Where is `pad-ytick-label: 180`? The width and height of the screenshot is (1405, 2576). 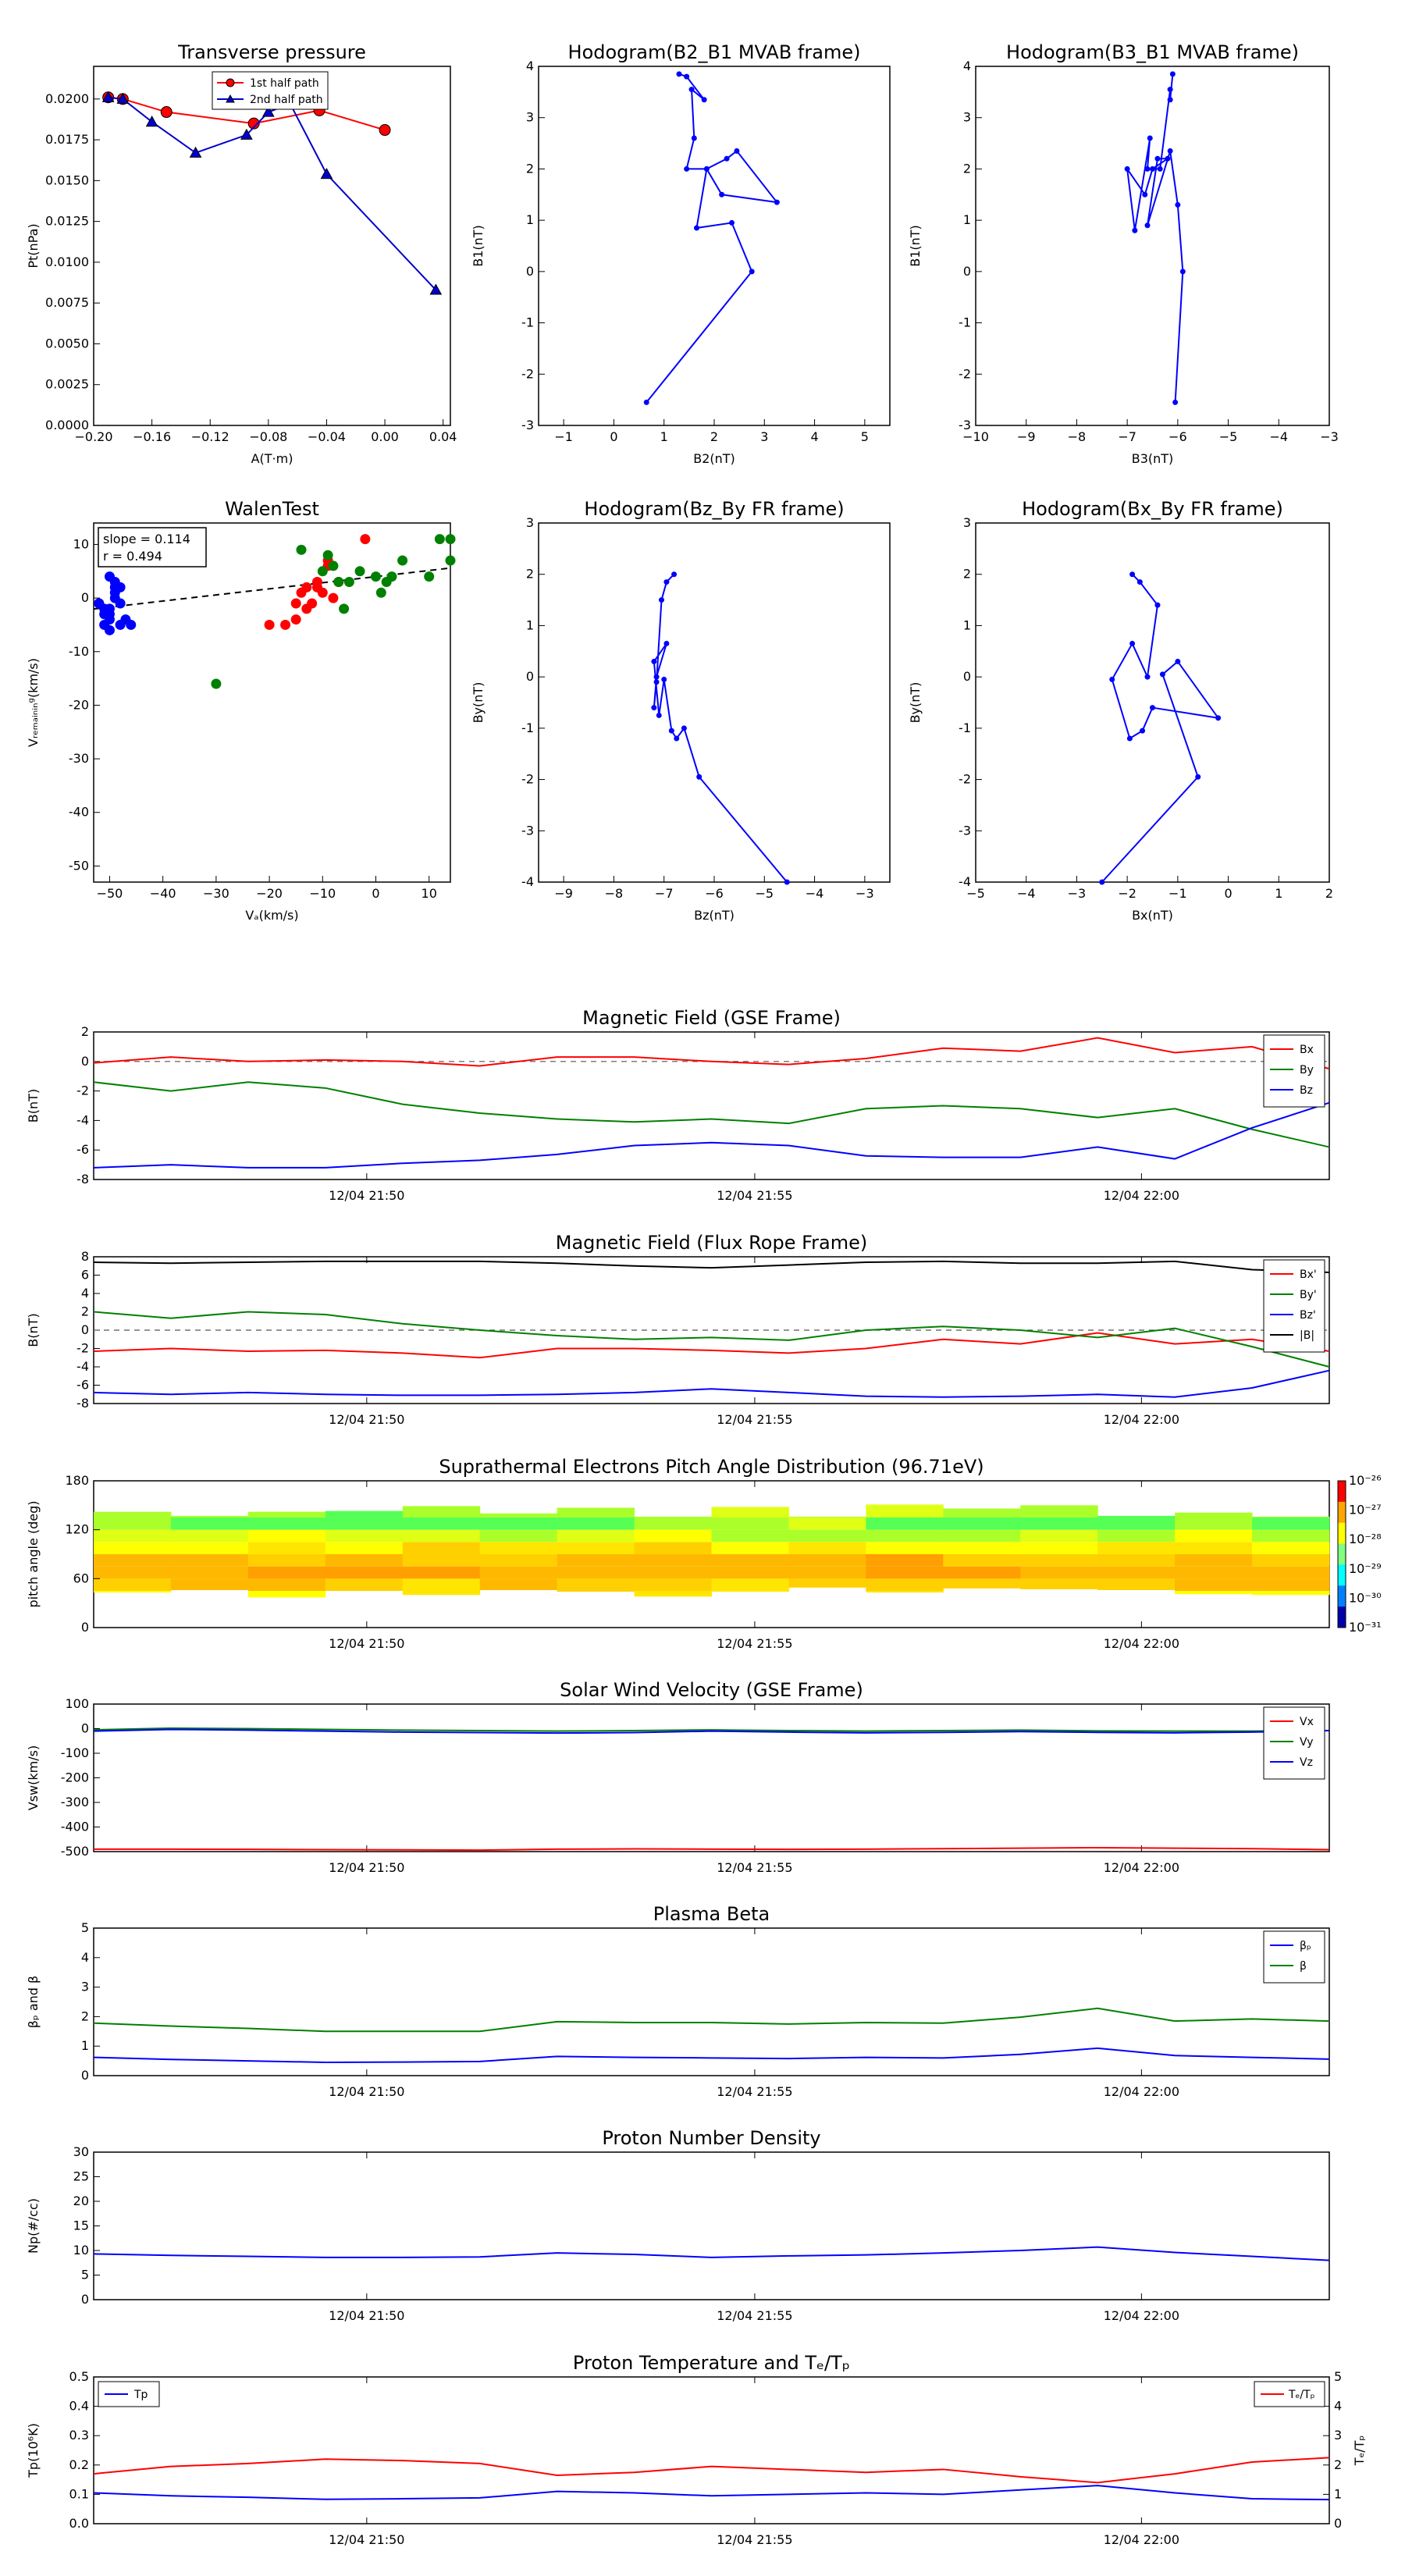
pad-ytick-label: 180 is located at coordinates (77, 1480).